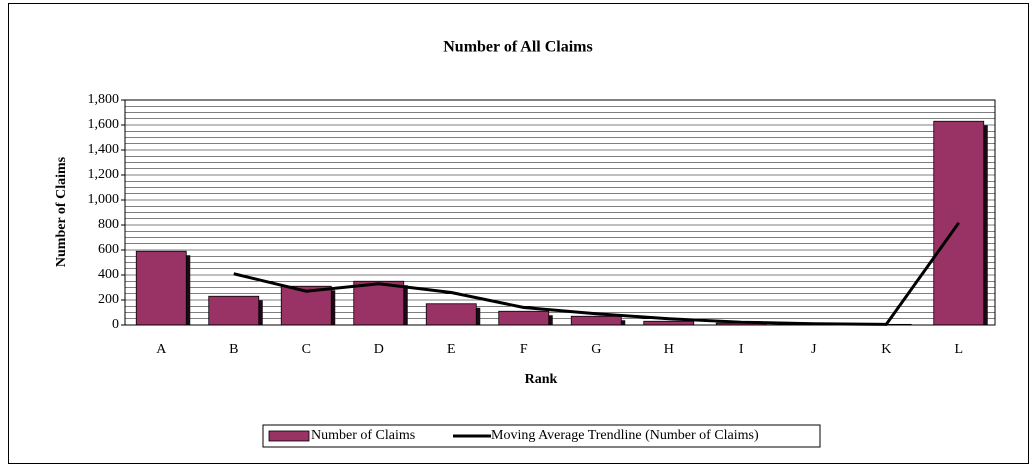 The height and width of the screenshot is (467, 1036). I want to click on x-tick-label: H, so click(669, 349).